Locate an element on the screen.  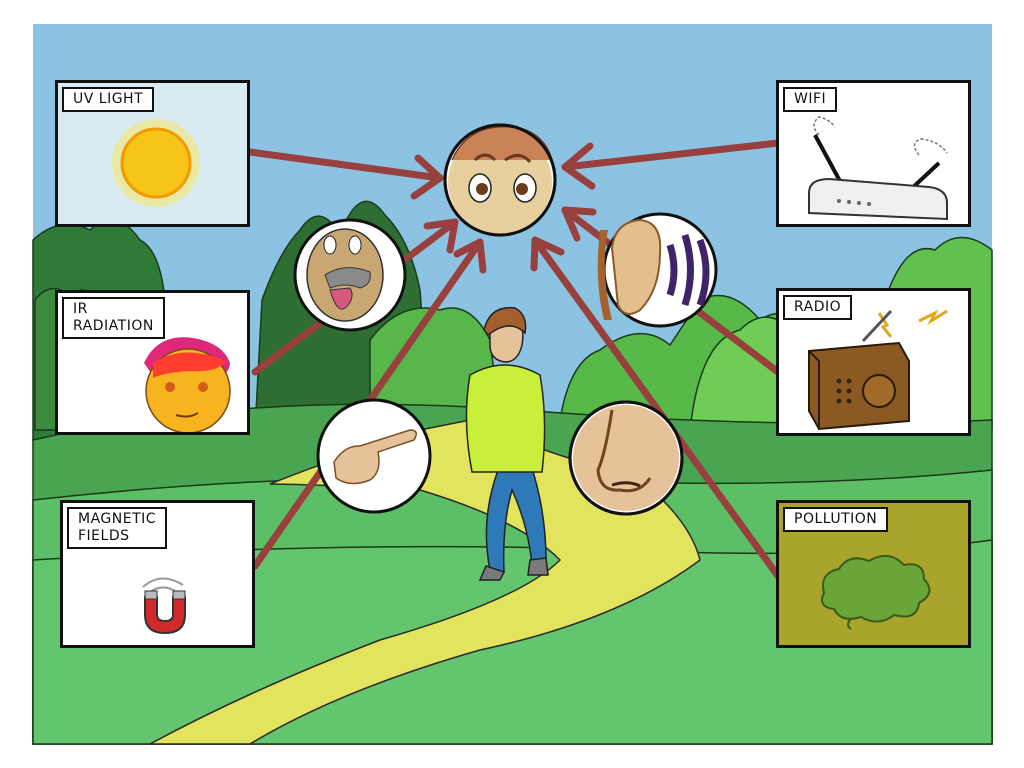
heat-face-icon is located at coordinates (187, 384).